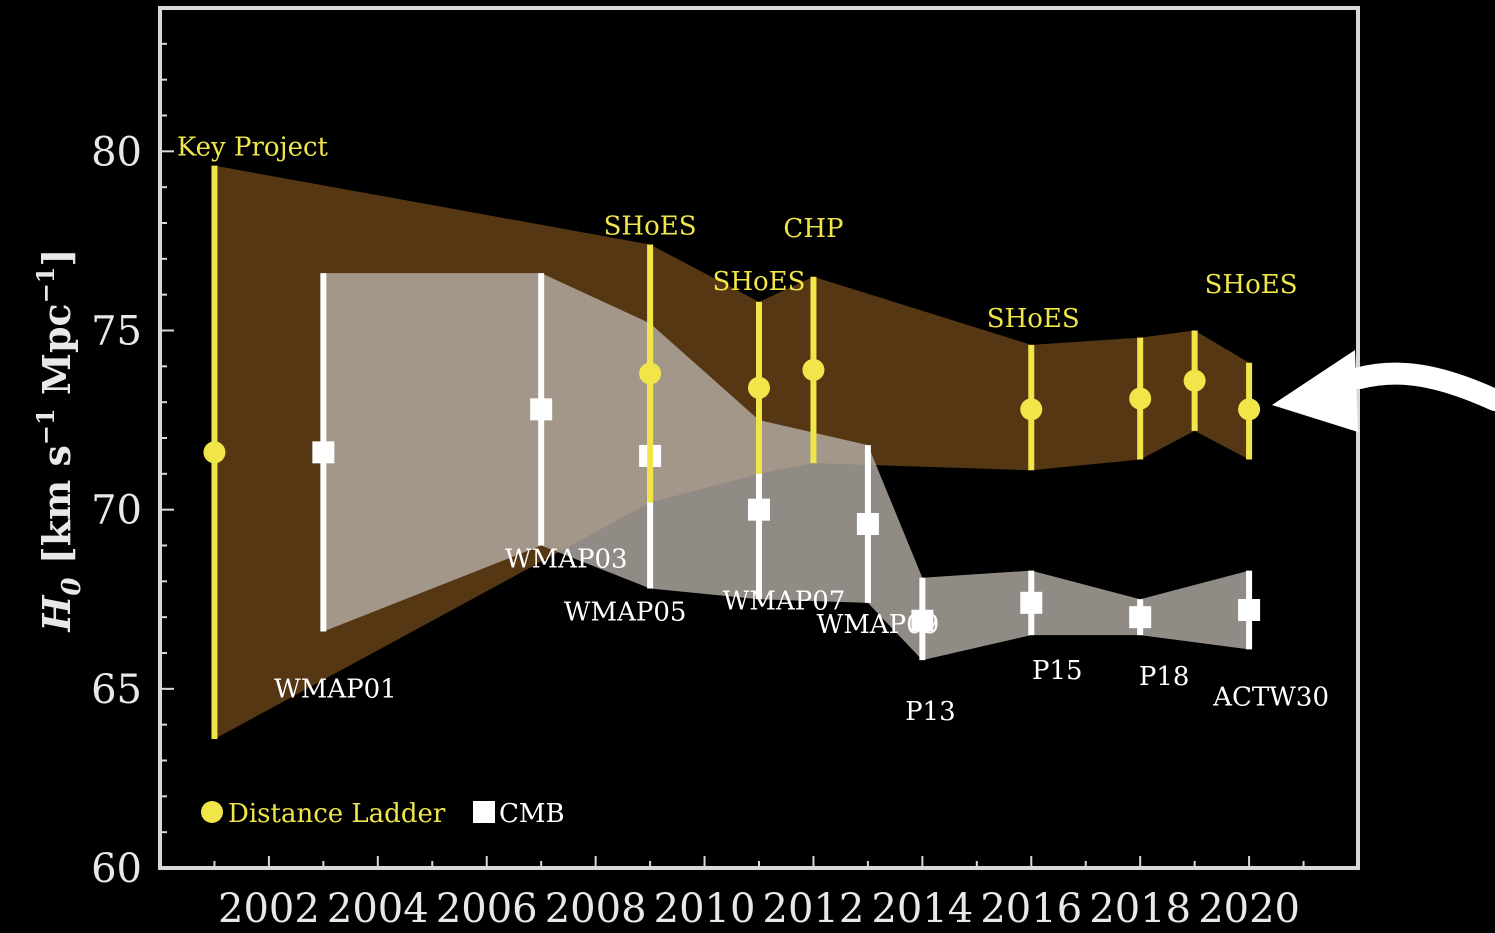 The image size is (1495, 933). What do you see at coordinates (116, 152) in the screenshot?
I see `y-tick-label: 80` at bounding box center [116, 152].